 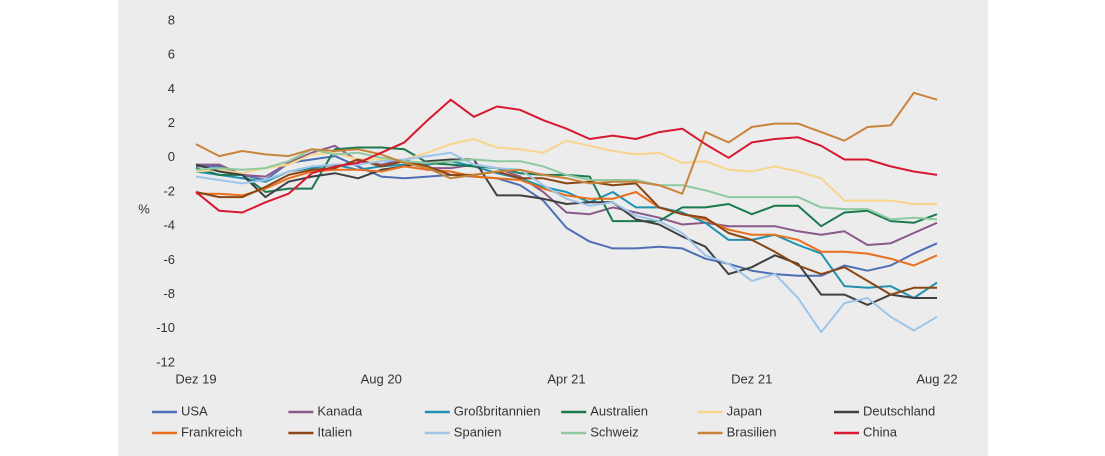 What do you see at coordinates (171, 122) in the screenshot?
I see `y-tick-label: 2` at bounding box center [171, 122].